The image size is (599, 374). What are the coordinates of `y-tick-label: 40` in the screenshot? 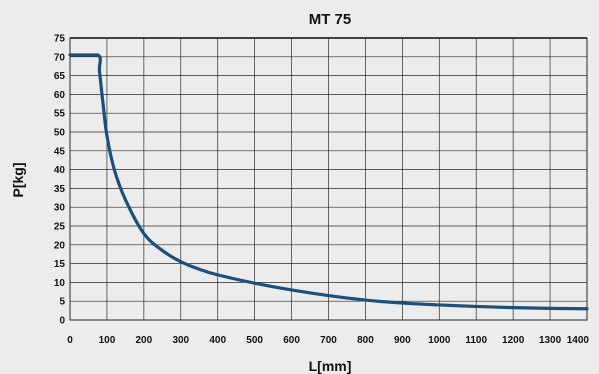 It's located at (60, 170).